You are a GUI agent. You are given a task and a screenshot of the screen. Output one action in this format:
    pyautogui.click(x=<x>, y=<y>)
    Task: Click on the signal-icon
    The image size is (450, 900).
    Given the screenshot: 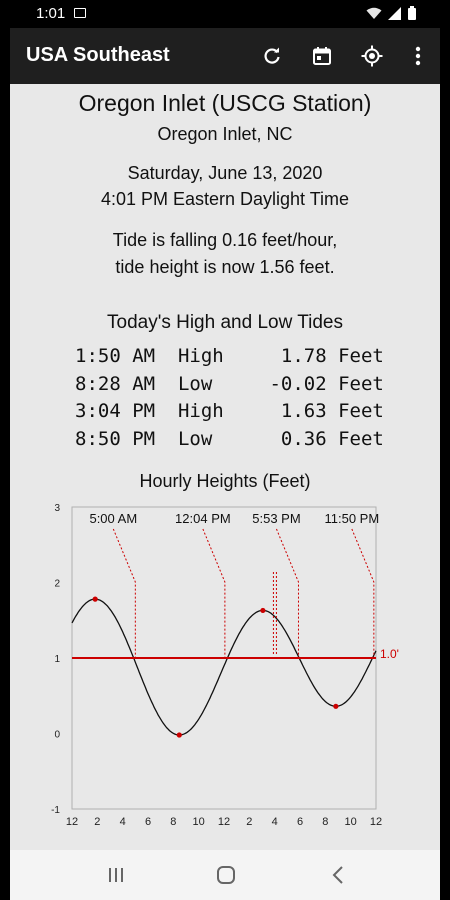 What is the action you would take?
    pyautogui.click(x=395, y=15)
    